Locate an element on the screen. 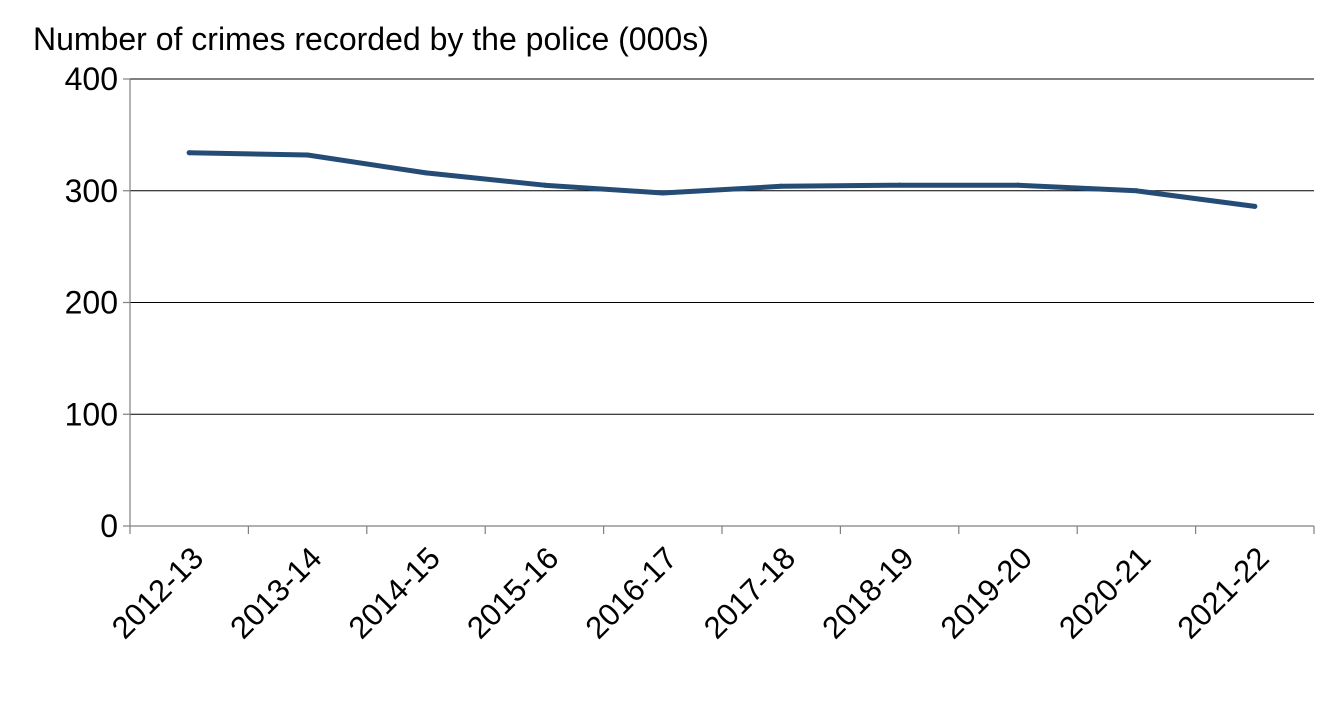 The image size is (1340, 704). x-tick-label: 2018-19 is located at coordinates (867, 592).